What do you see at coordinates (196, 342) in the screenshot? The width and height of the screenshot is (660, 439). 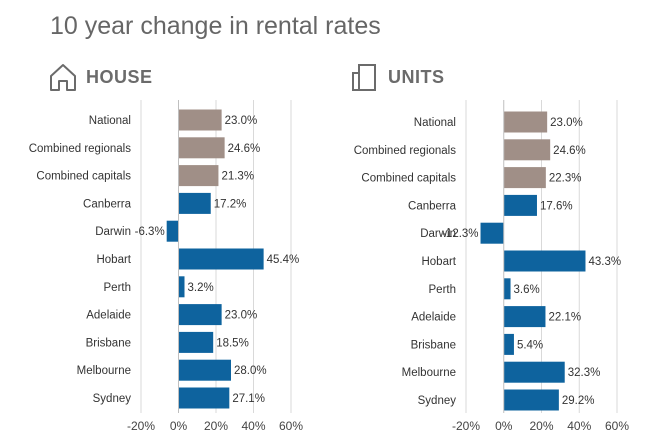 I see `house-bar-brisbane` at bounding box center [196, 342].